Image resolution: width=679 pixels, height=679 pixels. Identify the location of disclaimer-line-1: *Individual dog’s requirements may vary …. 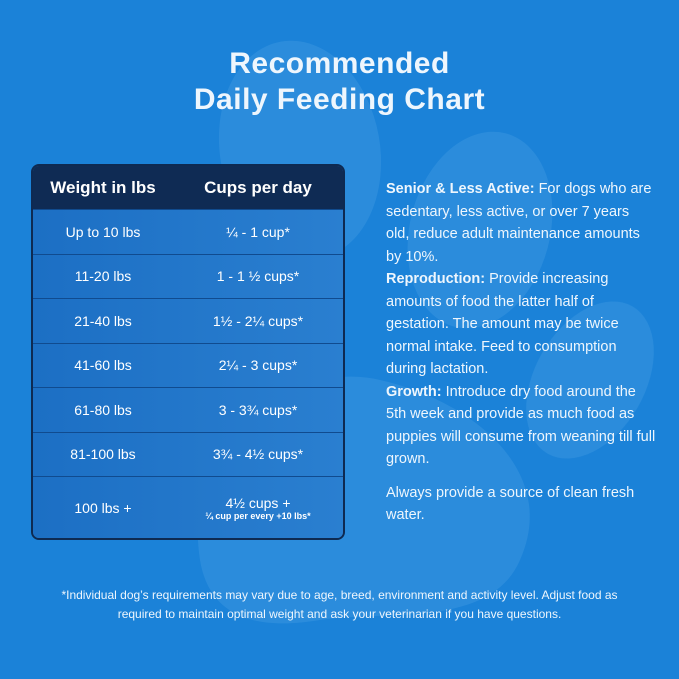
(339, 595).